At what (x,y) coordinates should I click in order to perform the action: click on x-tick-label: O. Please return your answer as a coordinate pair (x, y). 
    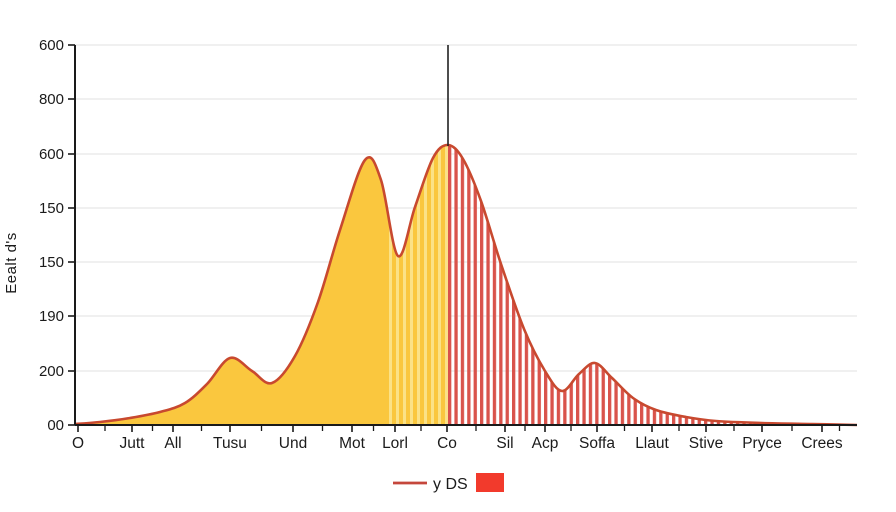
    Looking at the image, I should click on (78, 443).